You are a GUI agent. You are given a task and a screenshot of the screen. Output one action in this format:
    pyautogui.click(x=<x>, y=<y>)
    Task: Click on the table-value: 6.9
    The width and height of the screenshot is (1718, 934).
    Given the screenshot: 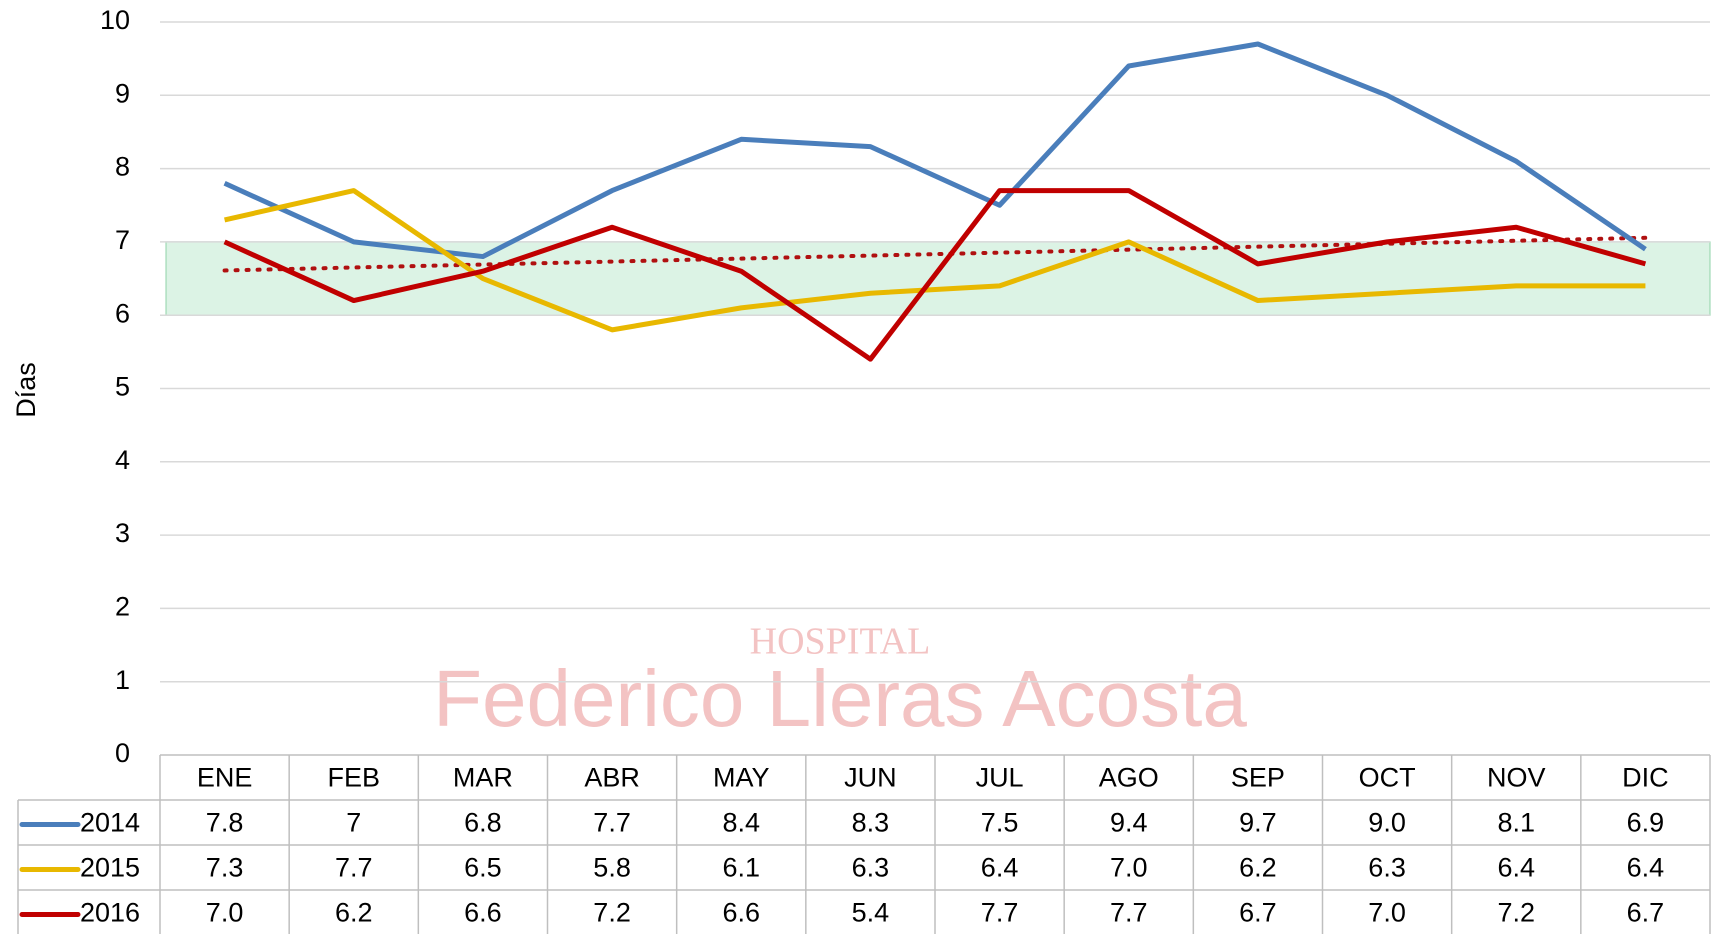 What is the action you would take?
    pyautogui.click(x=1646, y=823)
    